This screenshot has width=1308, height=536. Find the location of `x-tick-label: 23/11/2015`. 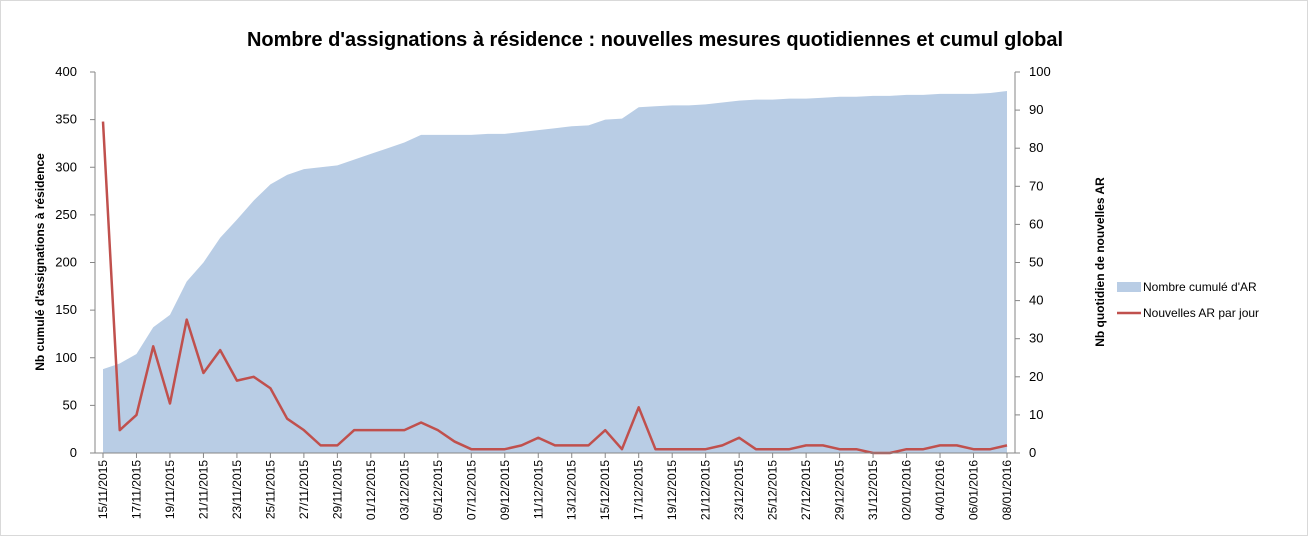

x-tick-label: 23/11/2015 is located at coordinates (237, 489).